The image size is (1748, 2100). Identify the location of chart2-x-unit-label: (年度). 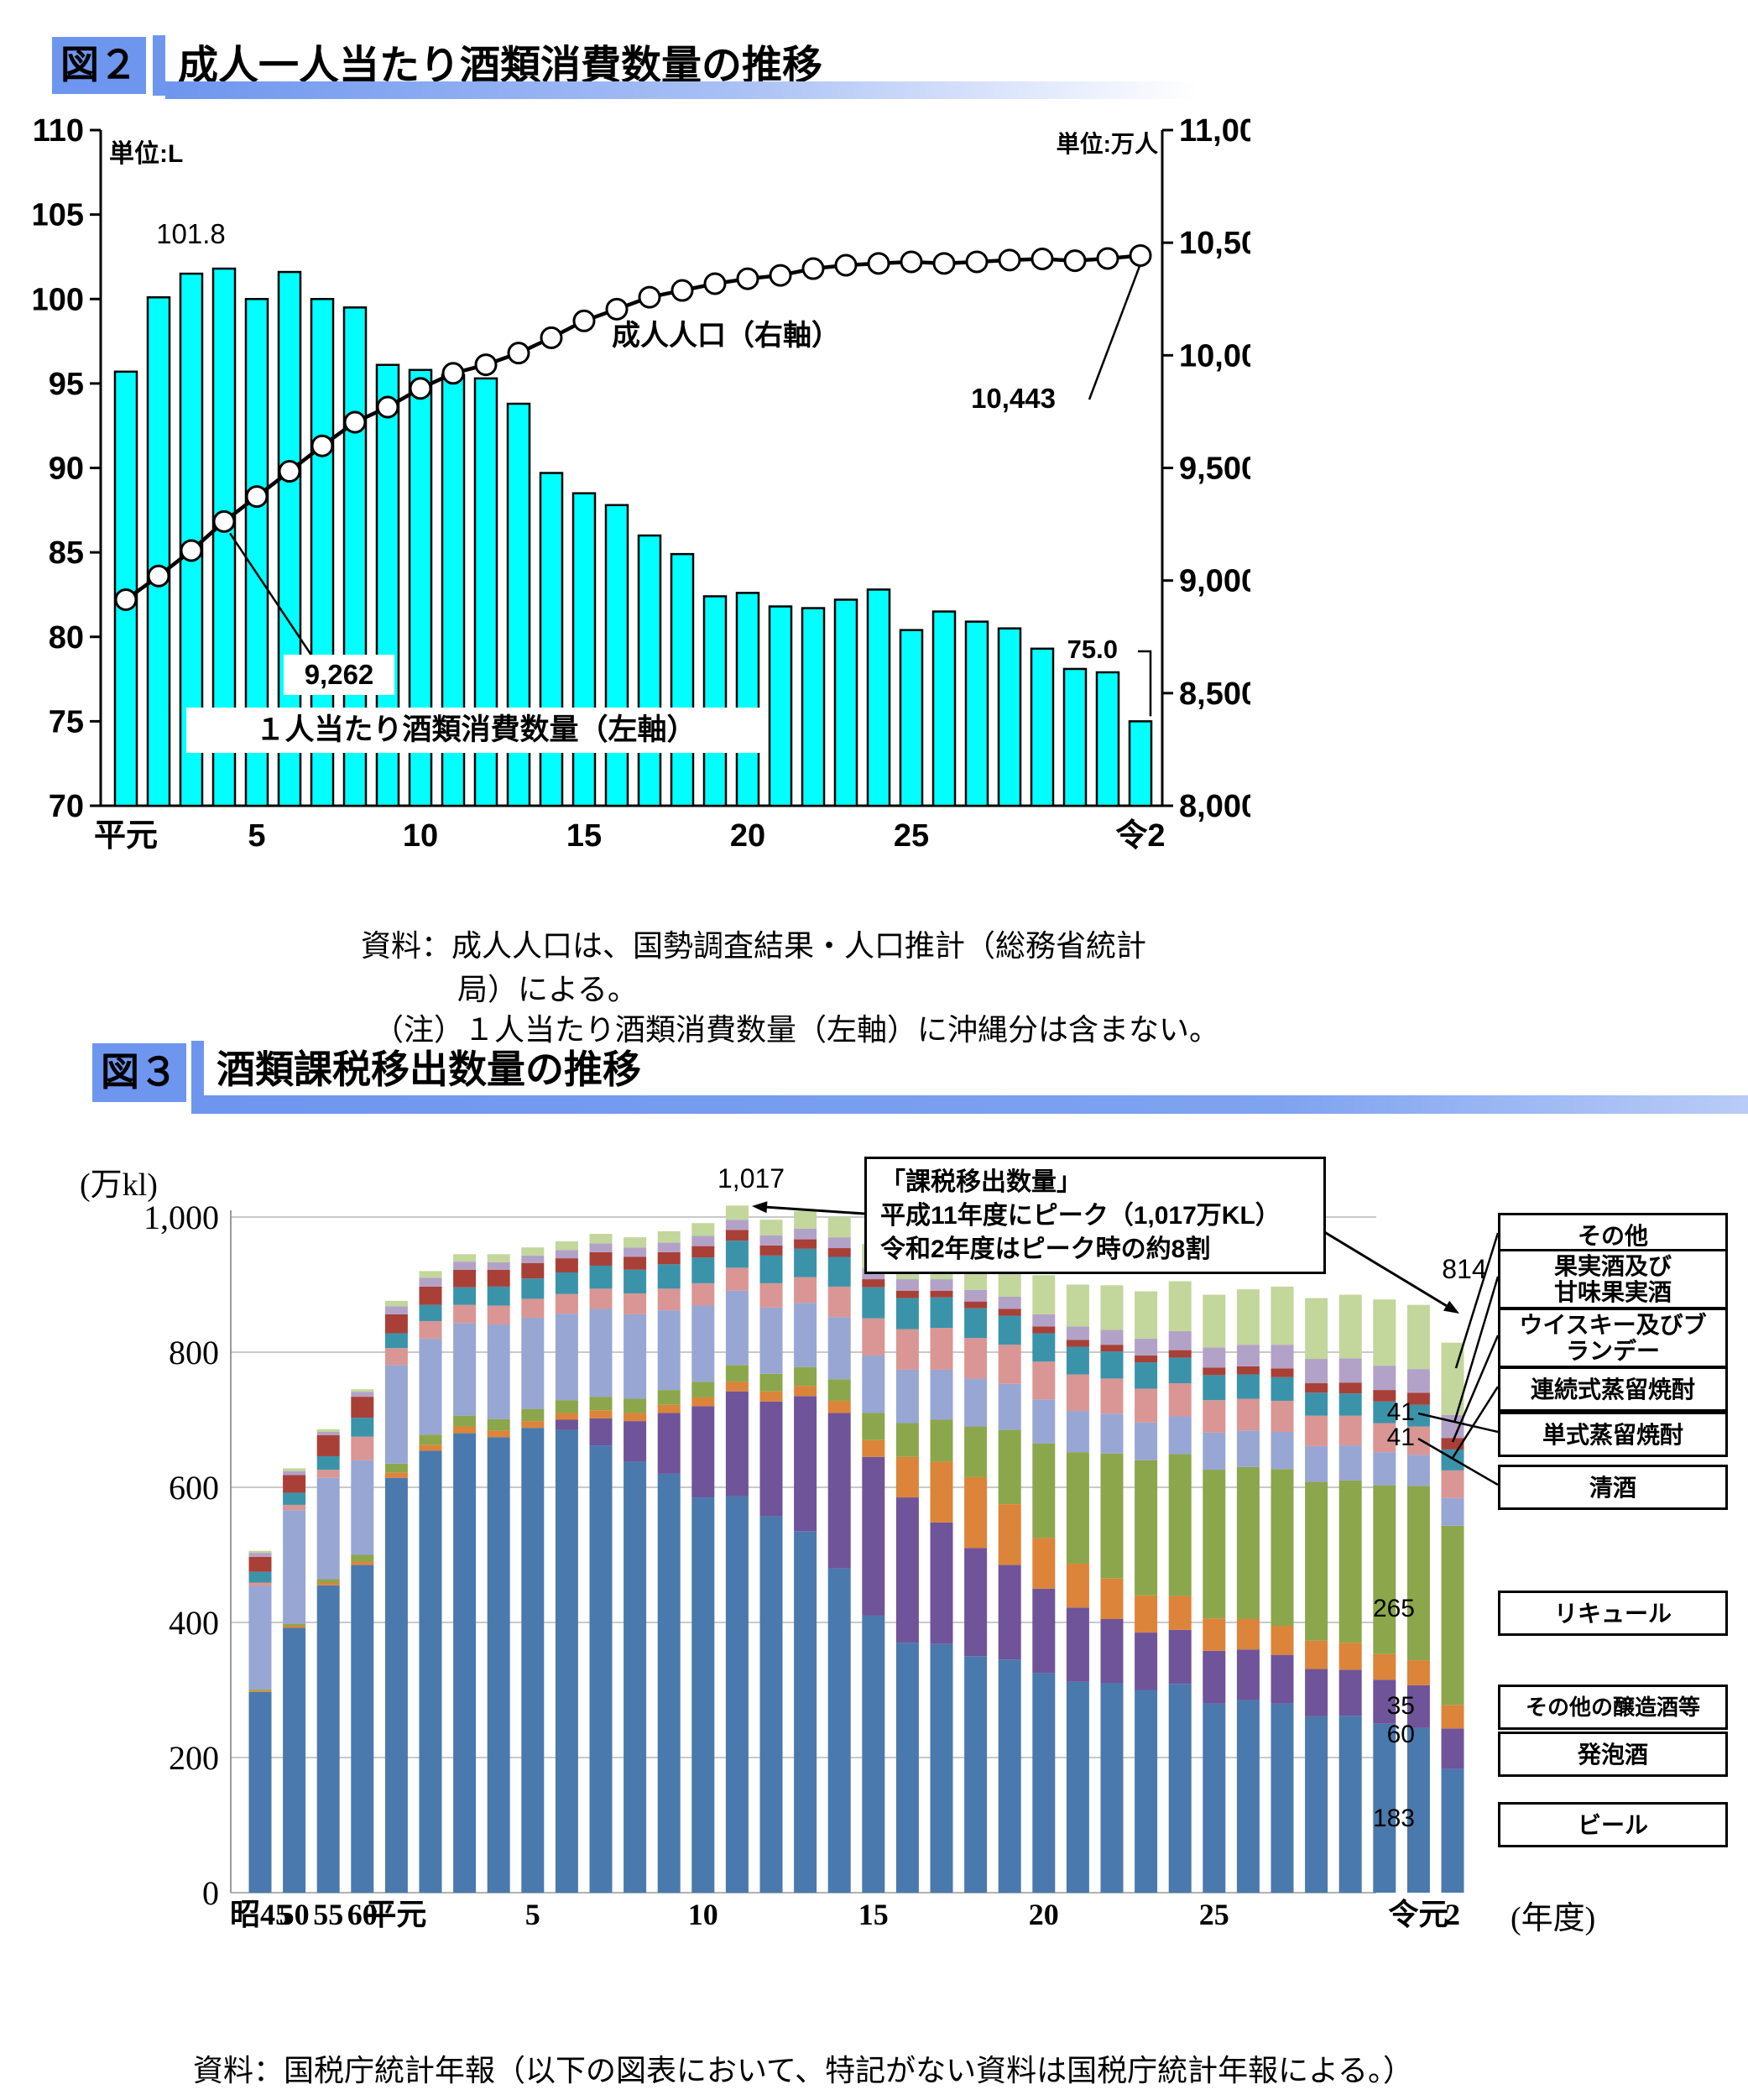
(1553, 1919).